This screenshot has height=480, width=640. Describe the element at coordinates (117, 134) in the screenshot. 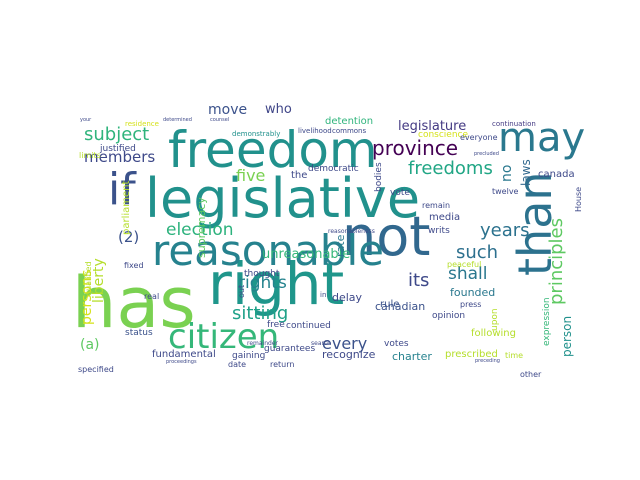

I see `cloud-word: subject` at that location.